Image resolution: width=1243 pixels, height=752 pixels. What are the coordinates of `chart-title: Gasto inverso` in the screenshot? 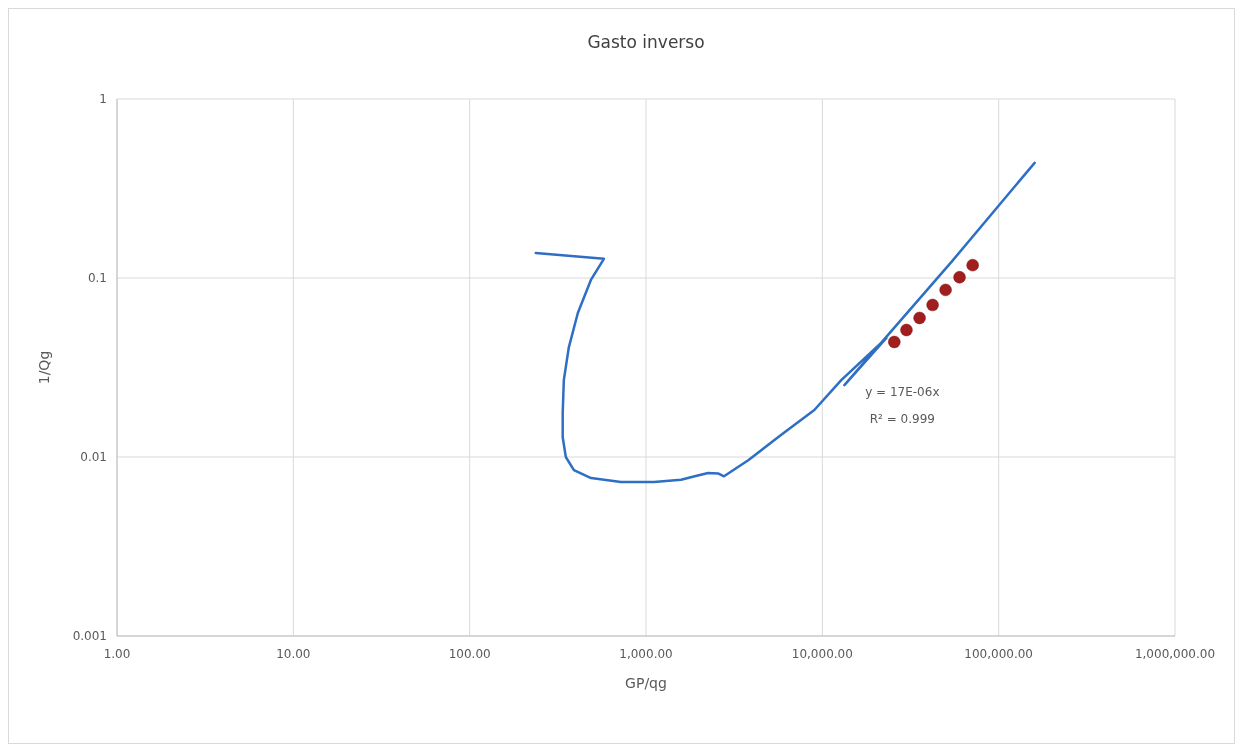 It's located at (646, 42).